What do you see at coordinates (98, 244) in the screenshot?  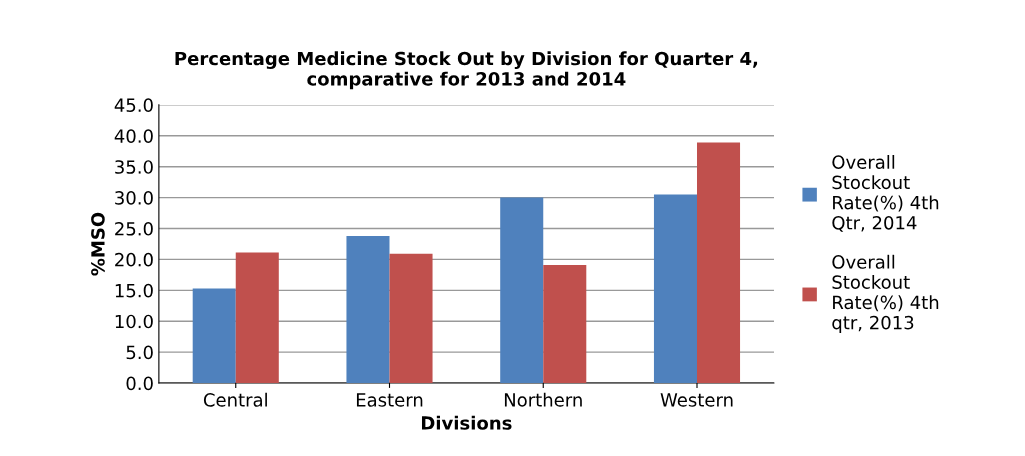 I see `y-axis-title: %MSO` at bounding box center [98, 244].